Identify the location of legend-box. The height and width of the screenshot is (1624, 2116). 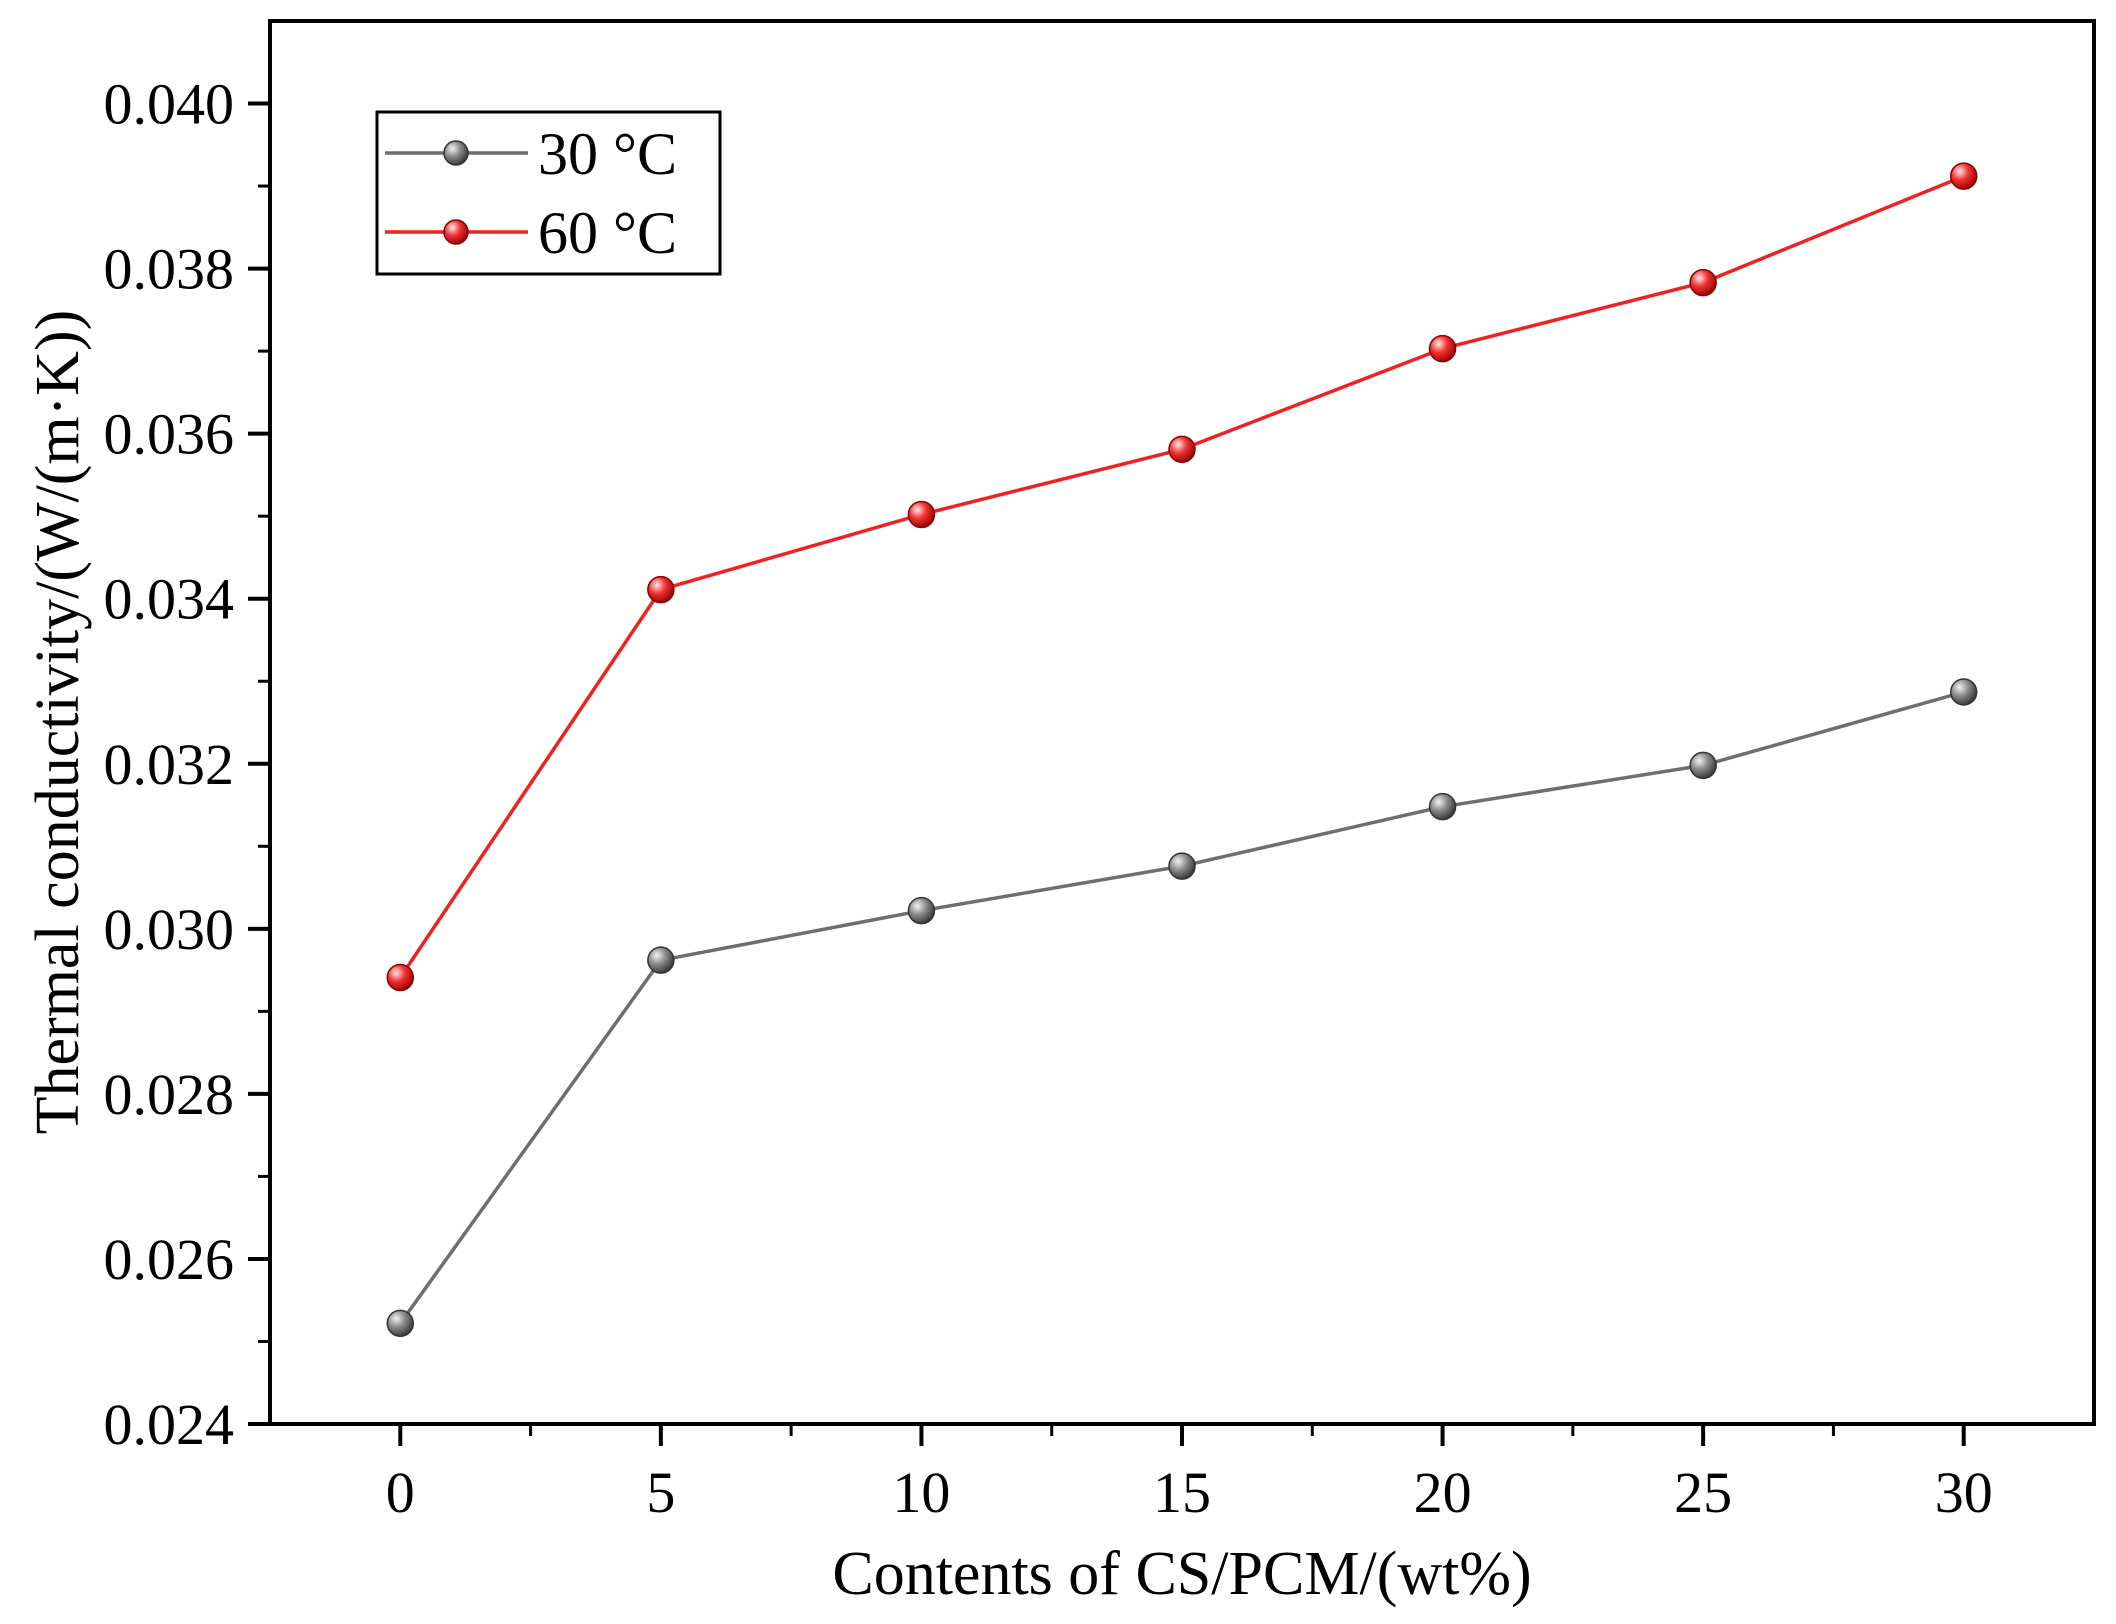
(548, 193).